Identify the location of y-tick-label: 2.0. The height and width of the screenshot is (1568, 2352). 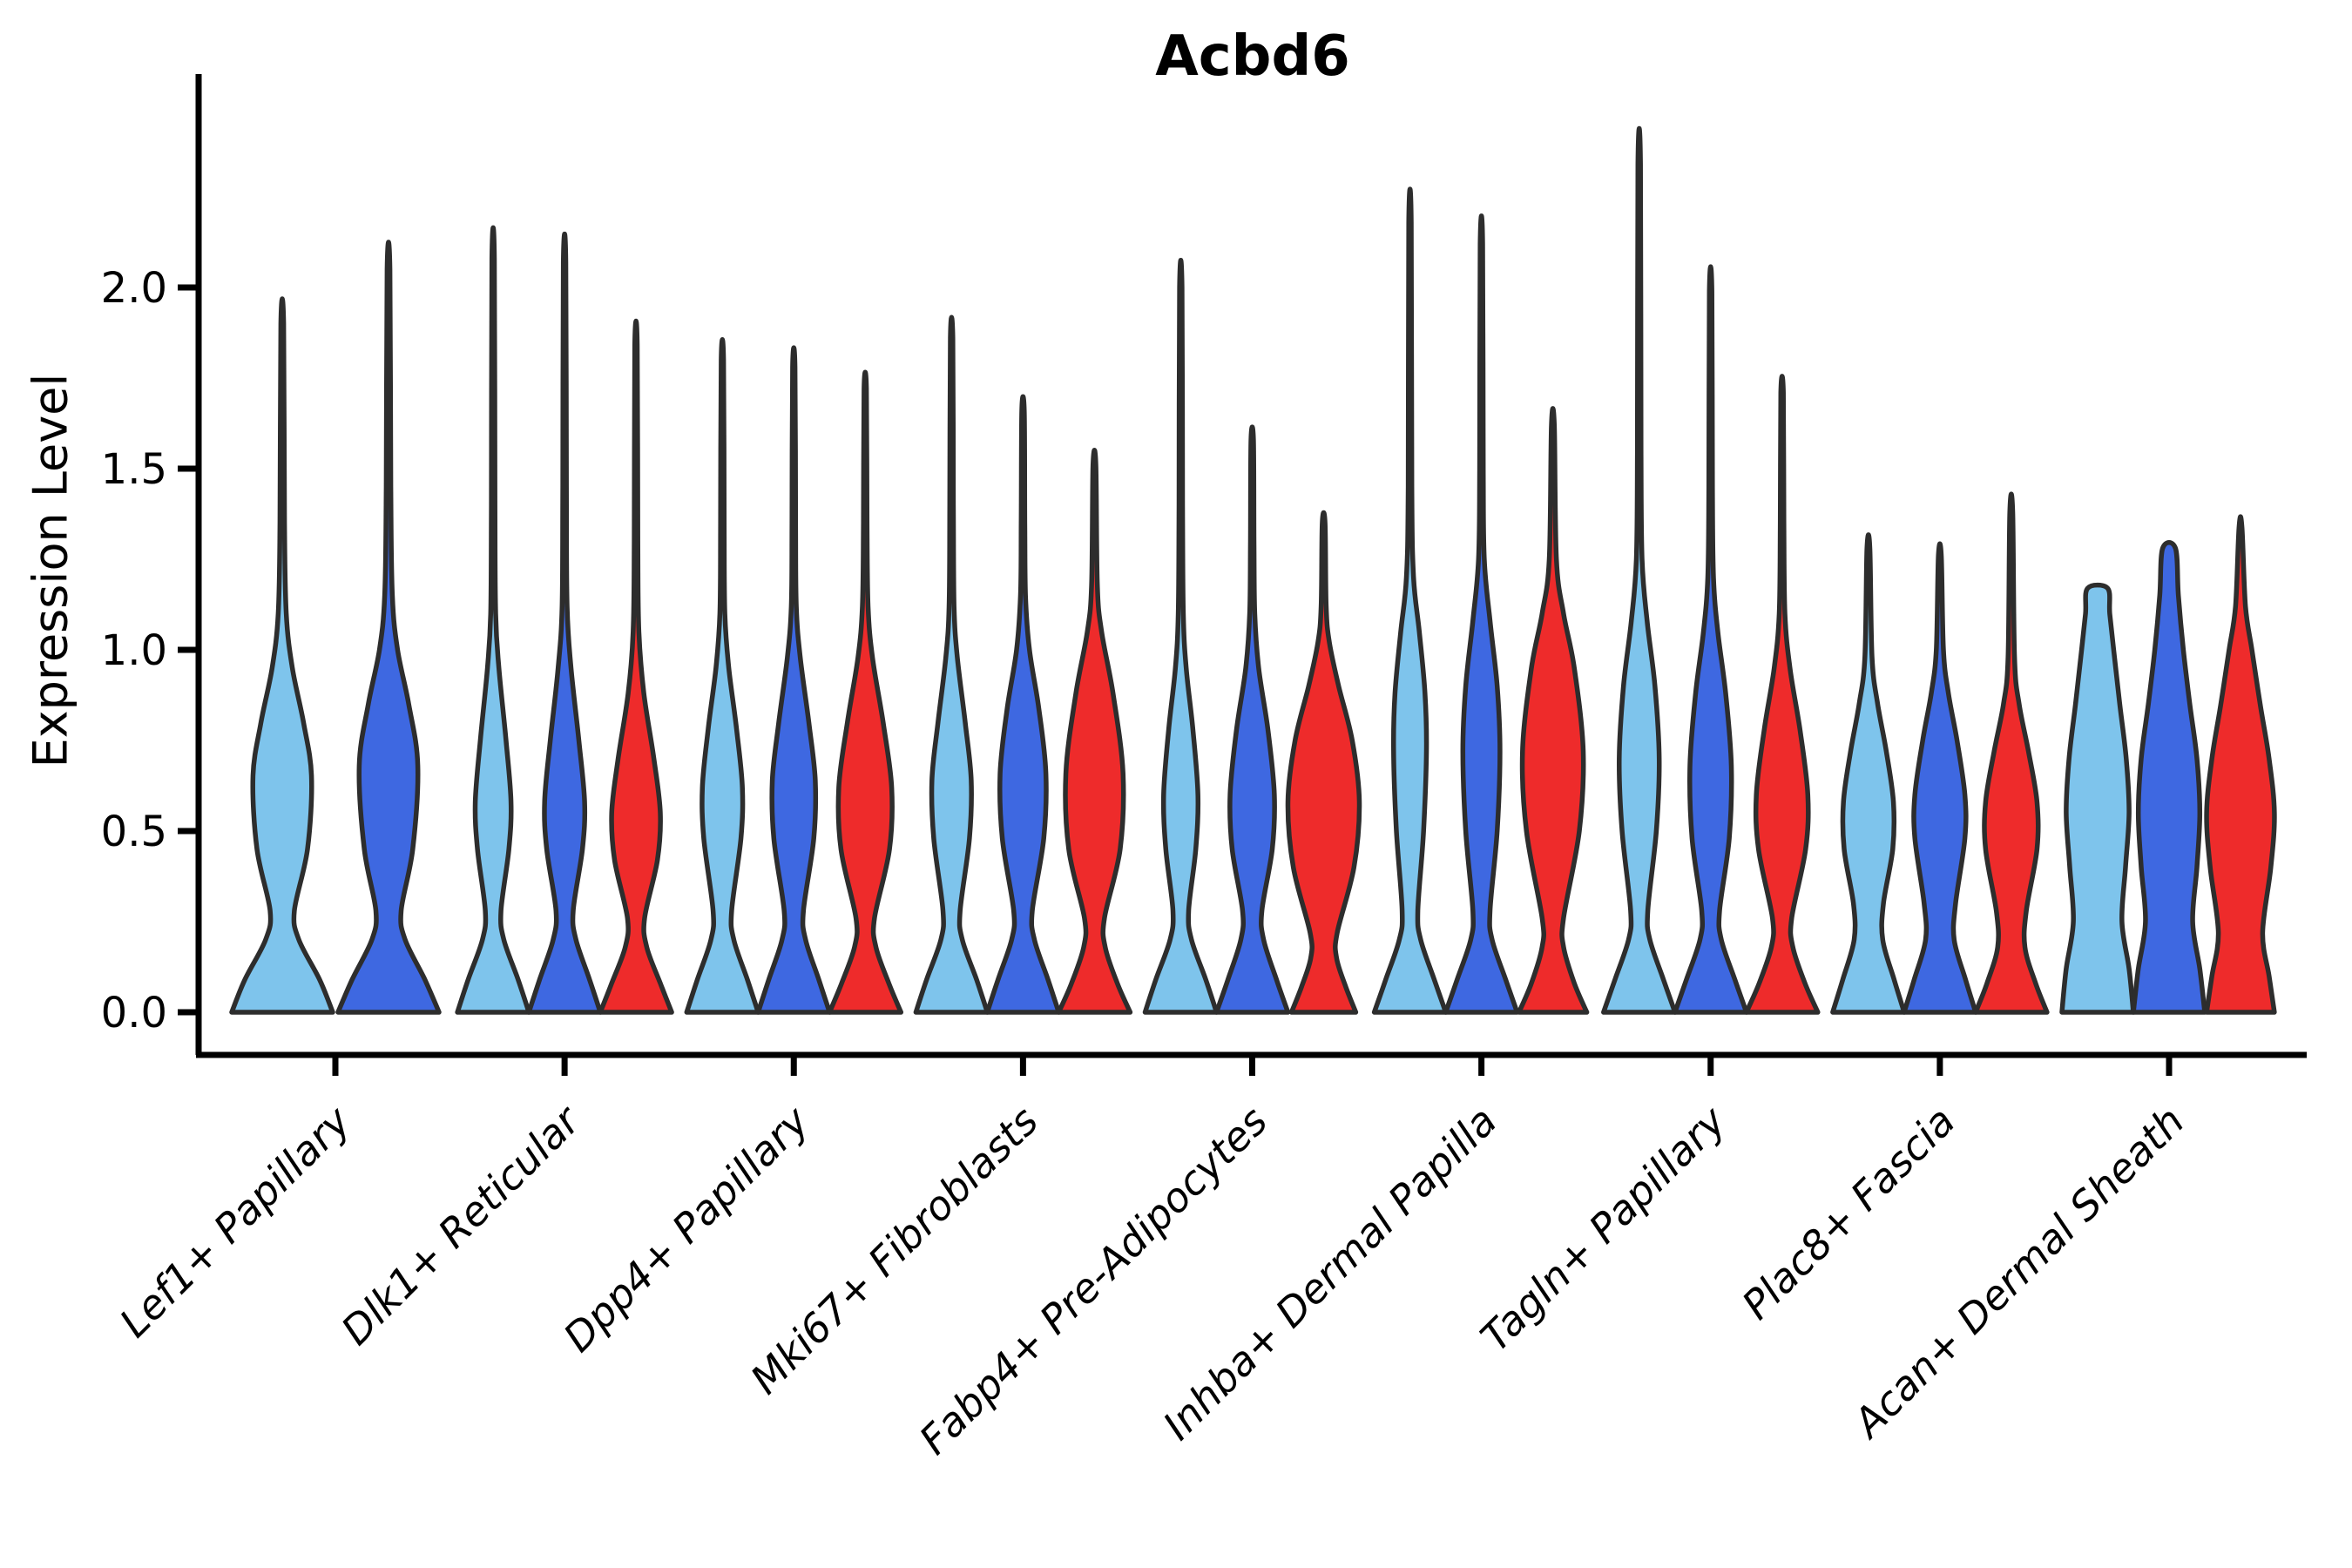
(134, 288).